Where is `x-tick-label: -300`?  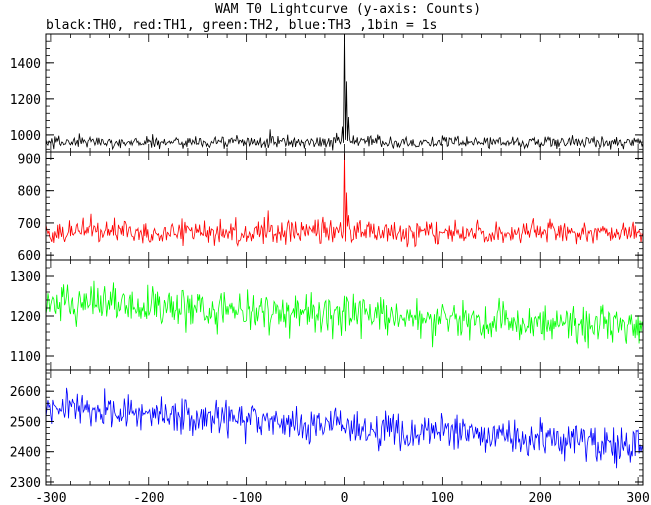 x-tick-label: -300 is located at coordinates (50, 498).